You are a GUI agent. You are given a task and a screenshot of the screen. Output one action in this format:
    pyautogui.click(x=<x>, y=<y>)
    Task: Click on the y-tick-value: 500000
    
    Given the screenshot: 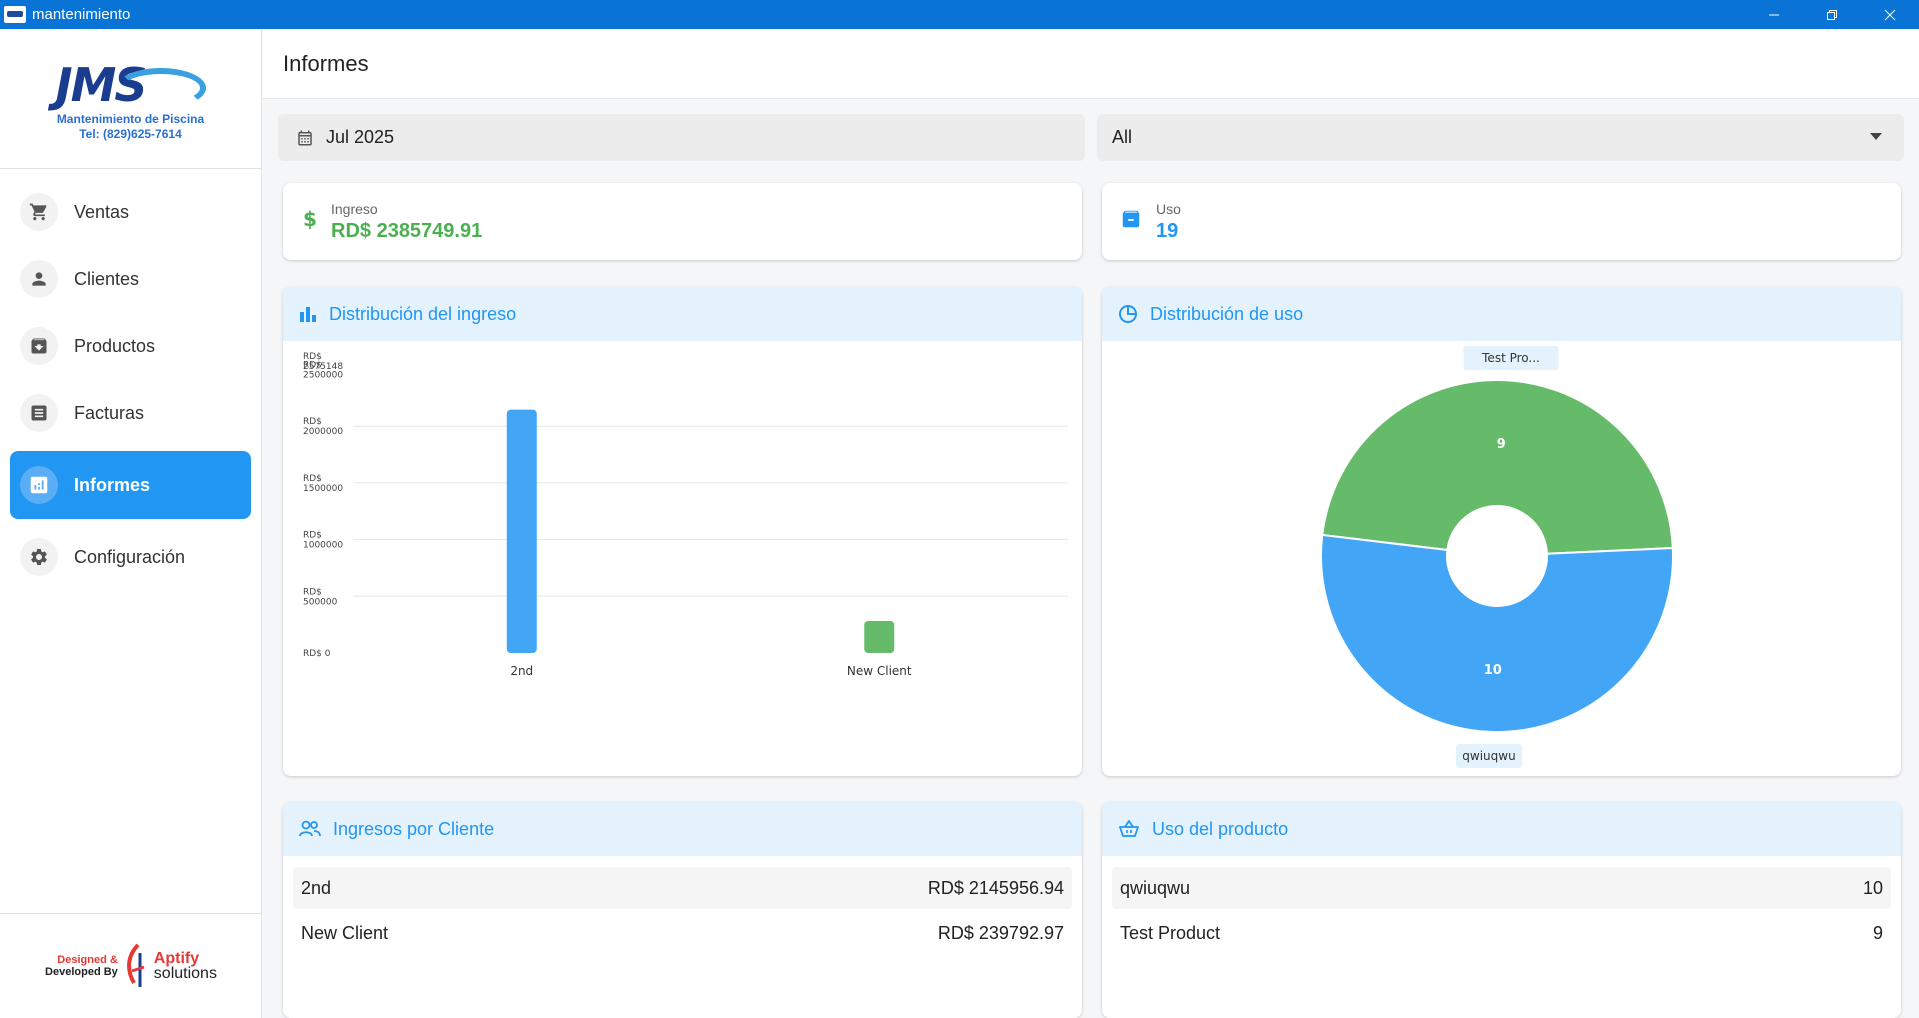 What is the action you would take?
    pyautogui.click(x=320, y=602)
    